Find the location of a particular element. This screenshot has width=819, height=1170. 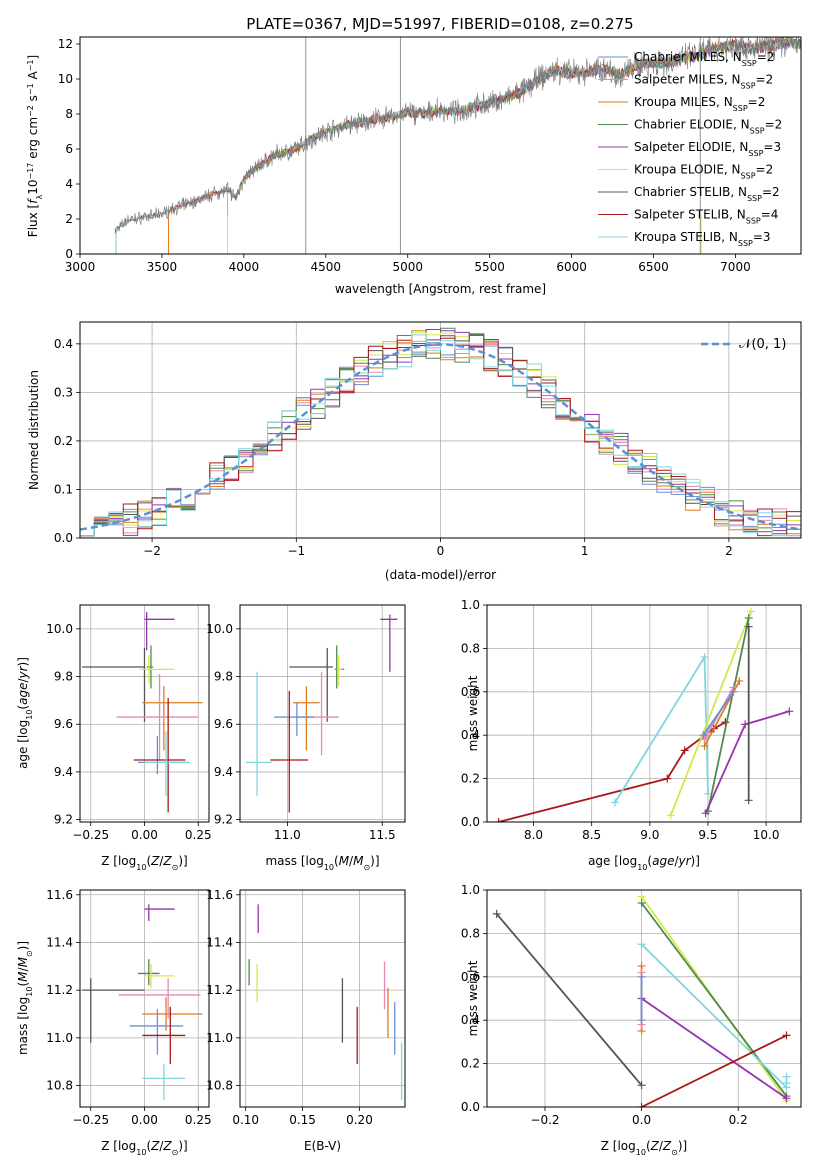

x-tick-label: 5500 is located at coordinates (489, 267).